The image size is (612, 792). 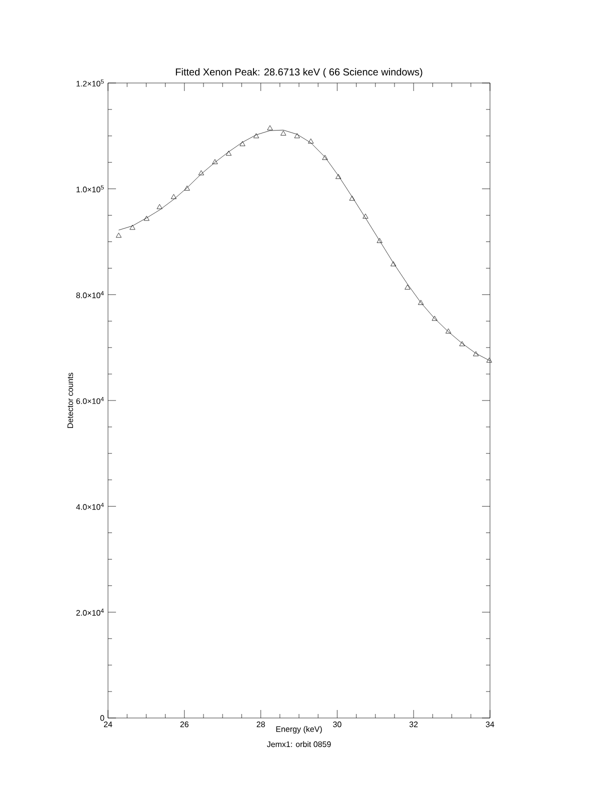 What do you see at coordinates (299, 730) in the screenshot?
I see `x-axis-title: Energy (keV)` at bounding box center [299, 730].